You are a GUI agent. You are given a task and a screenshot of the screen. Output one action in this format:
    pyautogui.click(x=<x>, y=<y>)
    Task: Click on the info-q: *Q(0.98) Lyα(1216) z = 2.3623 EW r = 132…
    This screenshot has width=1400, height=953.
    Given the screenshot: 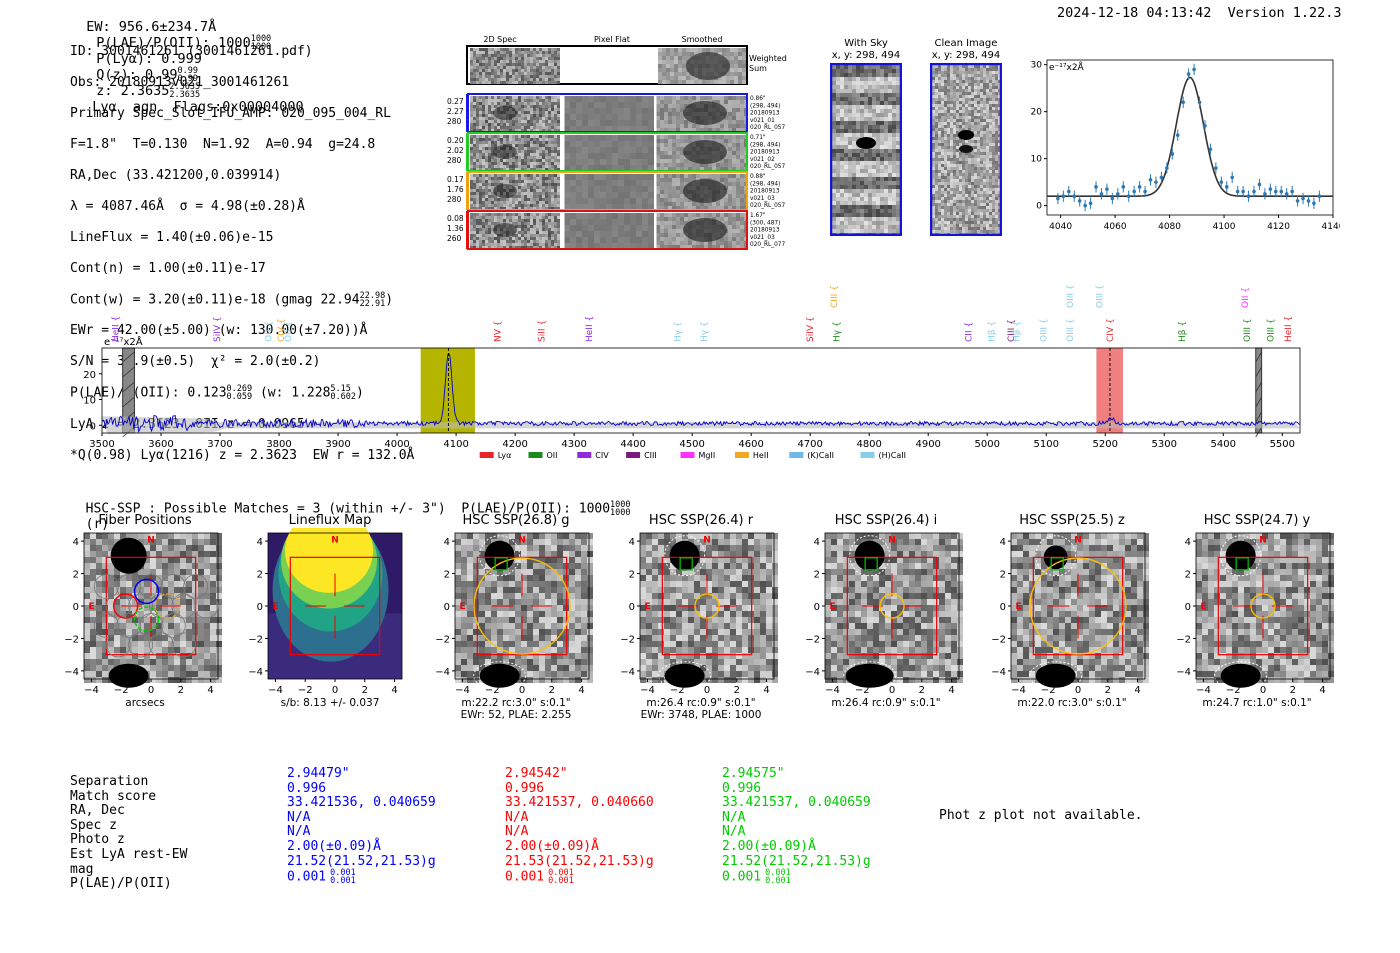 What is the action you would take?
    pyautogui.click(x=242, y=455)
    